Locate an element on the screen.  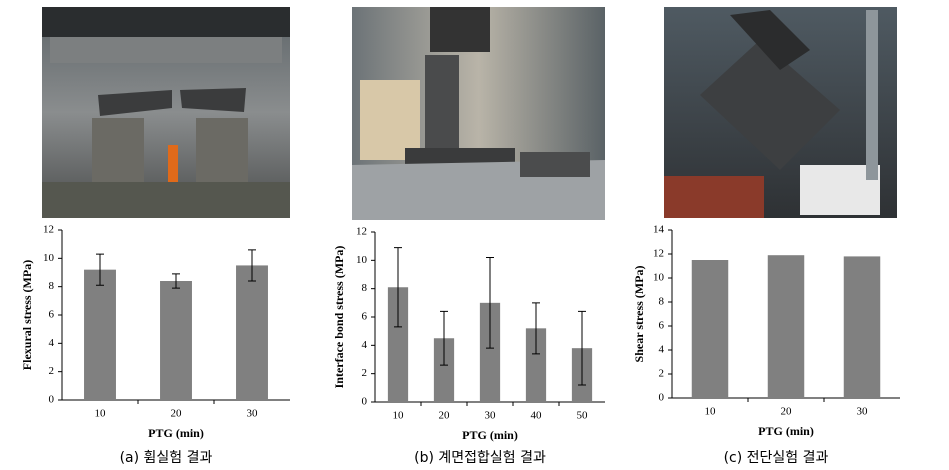
y-tick-label: 14 is located at coordinates (659, 230).